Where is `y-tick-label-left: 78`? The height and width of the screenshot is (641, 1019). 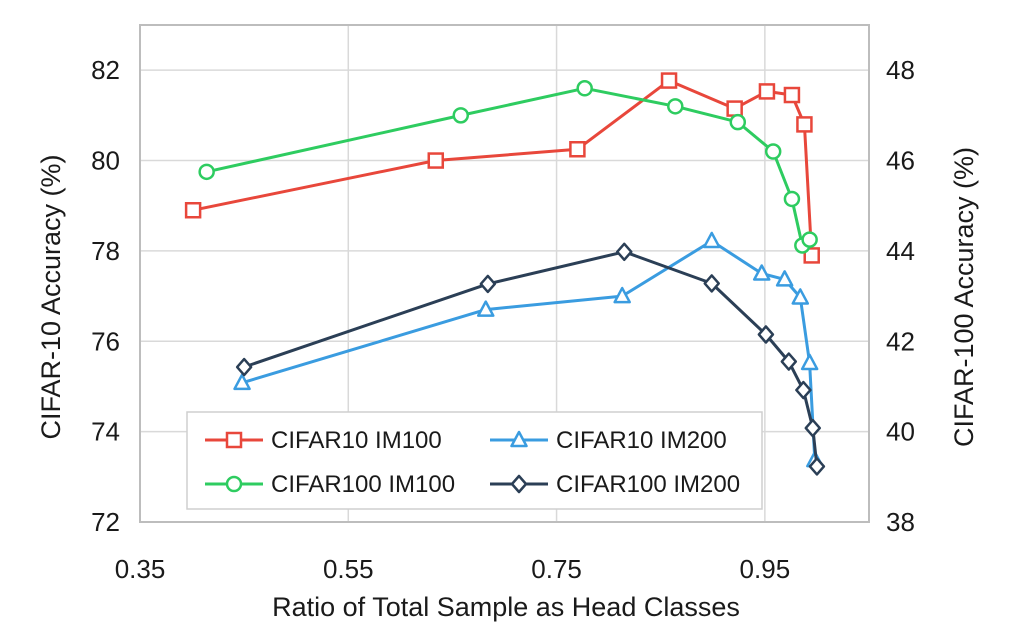
y-tick-label-left: 78 is located at coordinates (105, 251).